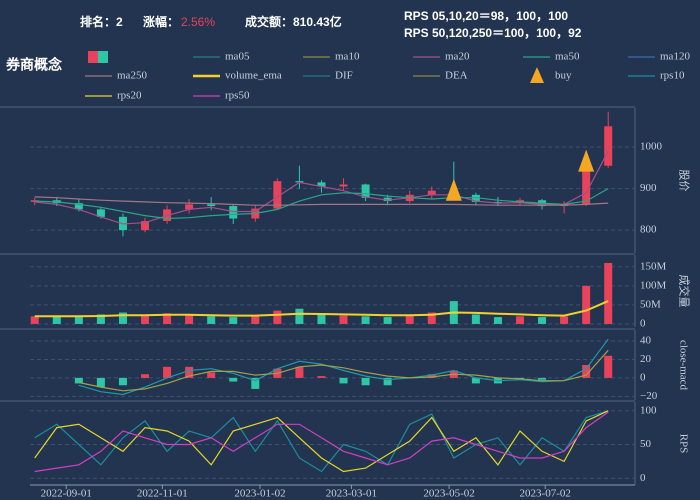  What do you see at coordinates (259, 494) in the screenshot?
I see `x-tick-label: 2023-01-02` at bounding box center [259, 494].